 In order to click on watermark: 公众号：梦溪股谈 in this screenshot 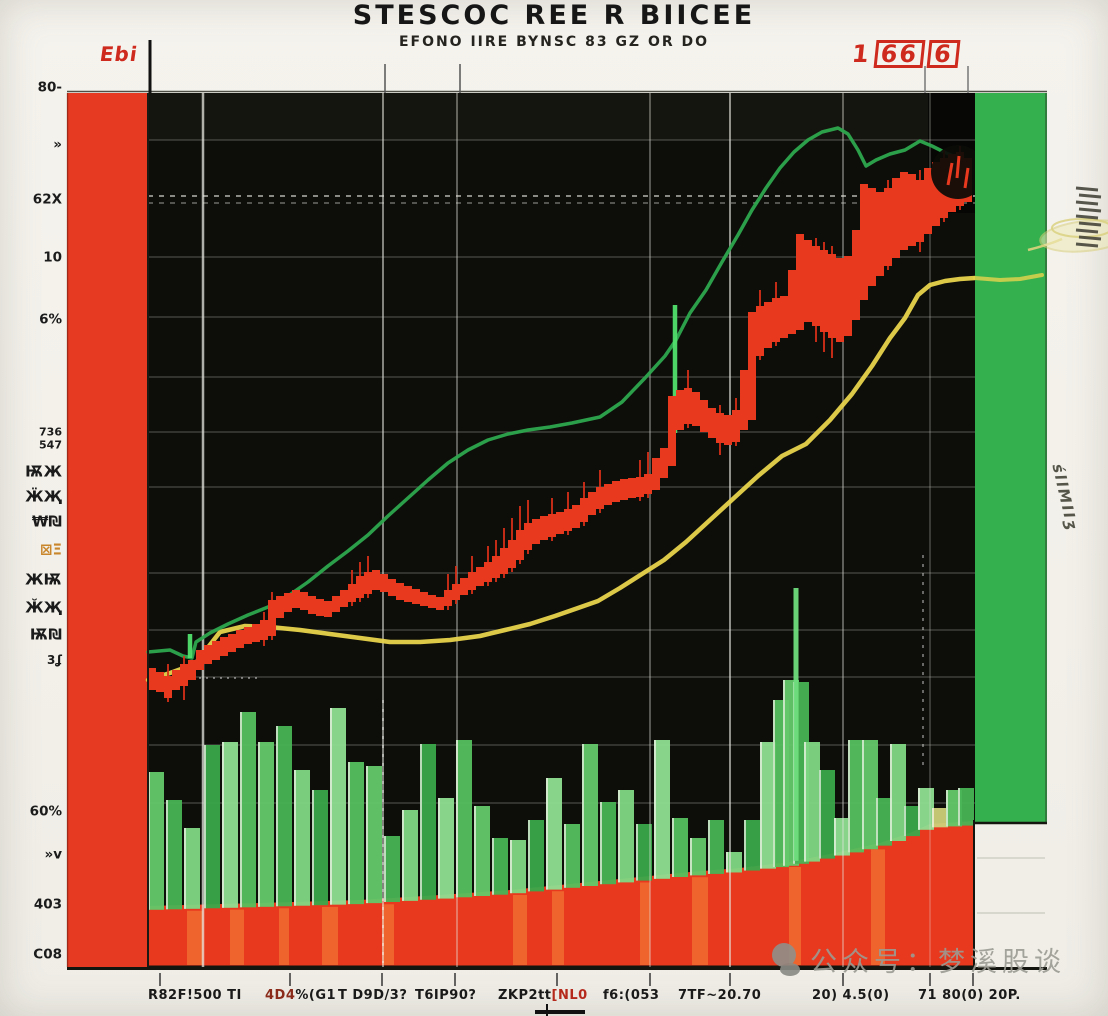, I will do `click(918, 959)`.